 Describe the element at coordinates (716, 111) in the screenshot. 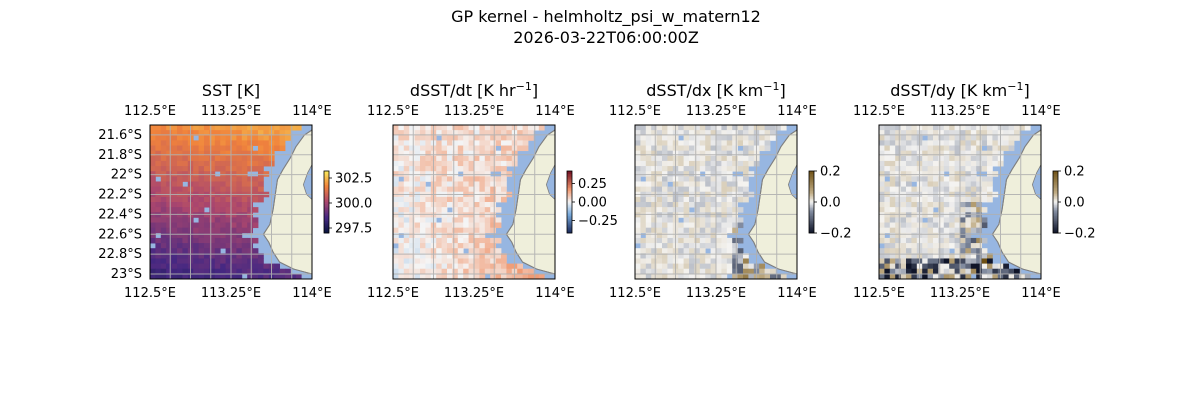

I see `x-tick-label-top: 113.25°E` at that location.